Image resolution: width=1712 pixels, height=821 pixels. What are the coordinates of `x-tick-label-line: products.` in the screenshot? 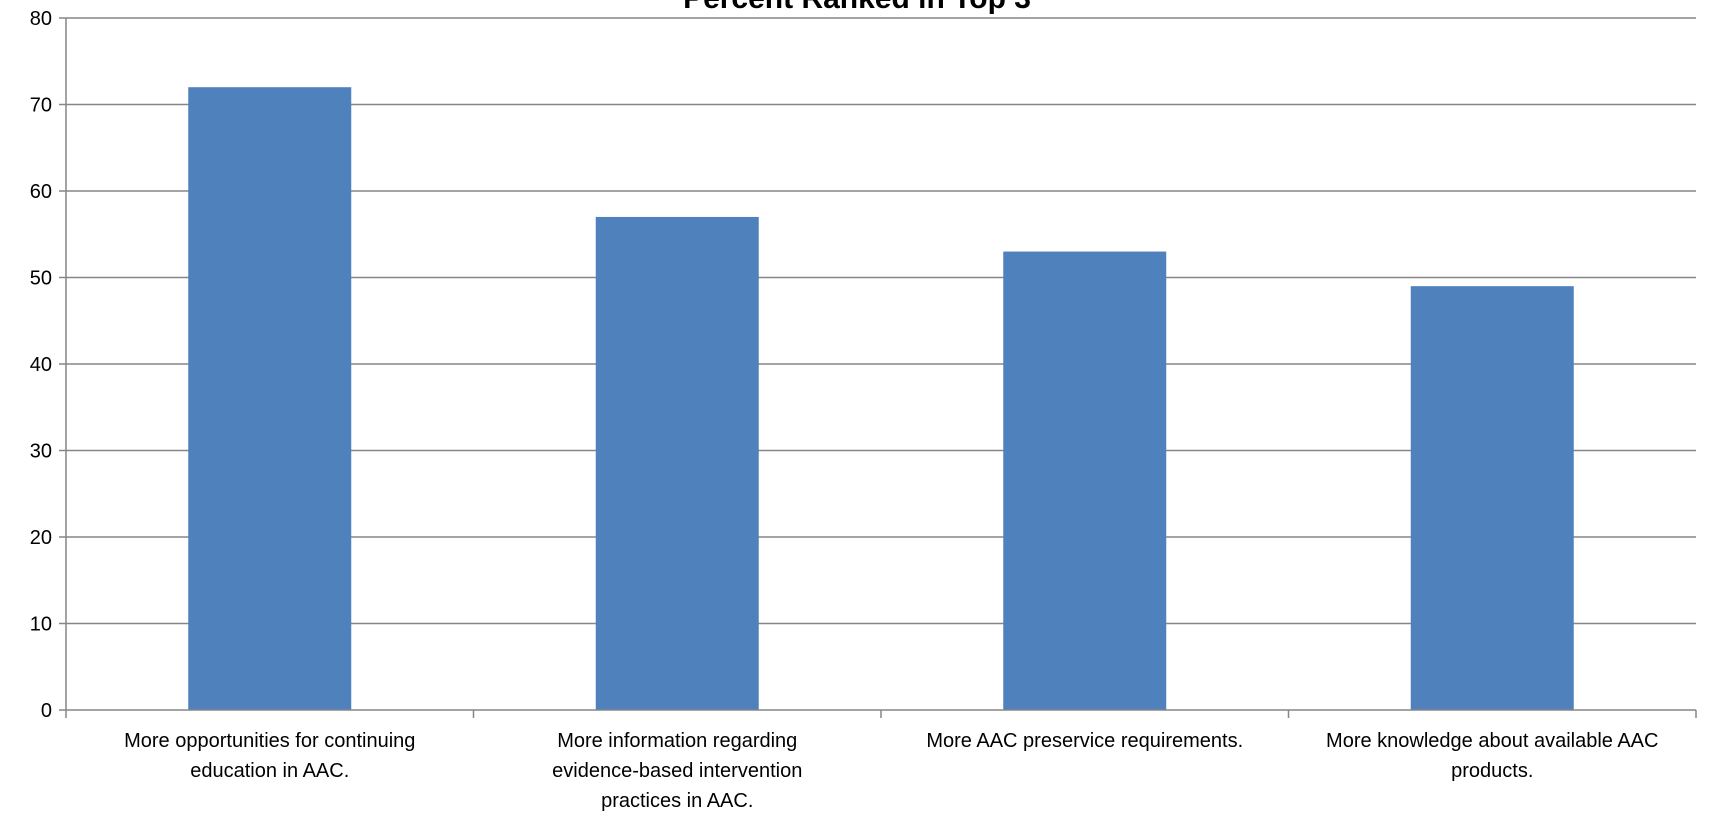 It's located at (1492, 771).